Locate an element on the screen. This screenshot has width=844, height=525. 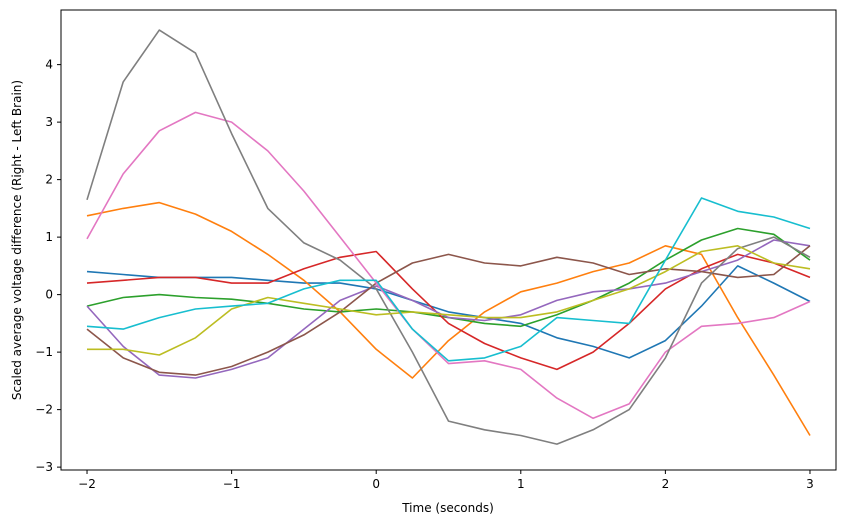
y-tick-label: 0 is located at coordinates (49, 295).